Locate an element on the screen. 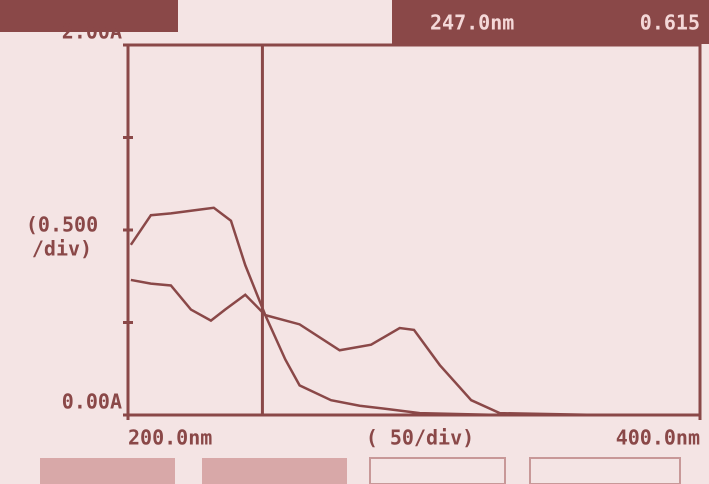  cursor-wavelength: 247.0nm is located at coordinates (472, 23).